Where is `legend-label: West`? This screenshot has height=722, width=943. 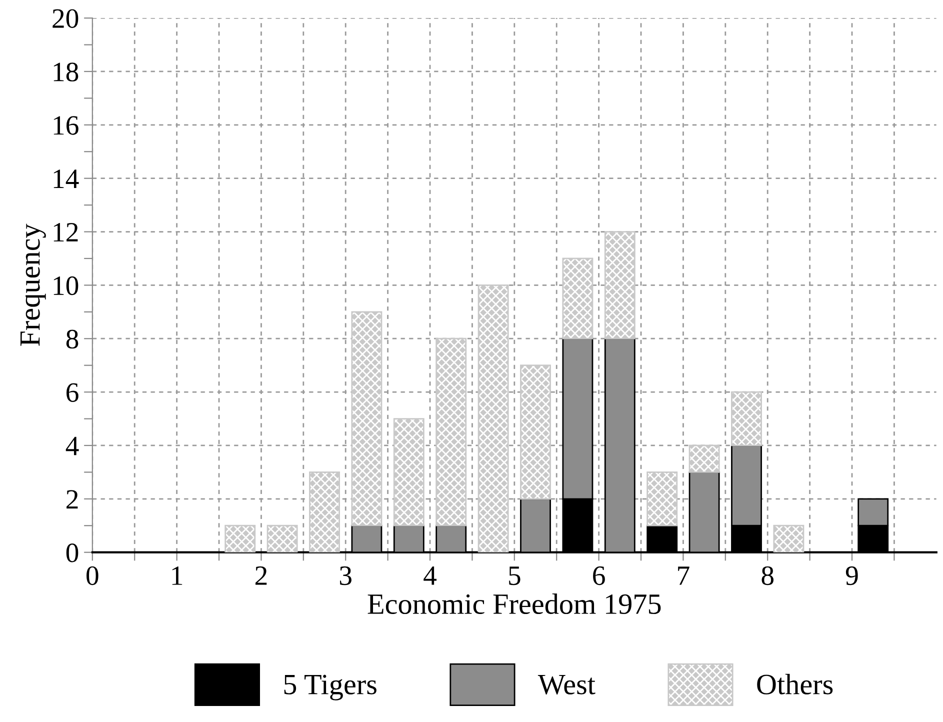
legend-label: West is located at coordinates (567, 685).